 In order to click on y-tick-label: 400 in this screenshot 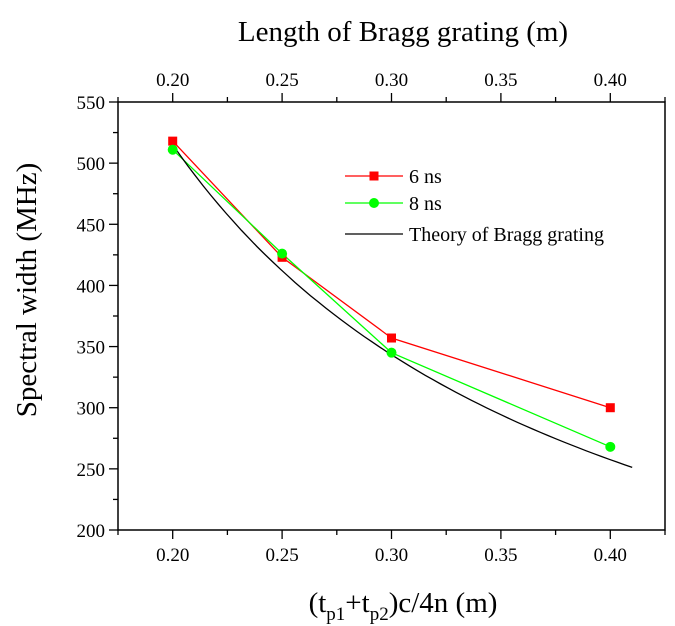, I will do `click(91, 286)`.